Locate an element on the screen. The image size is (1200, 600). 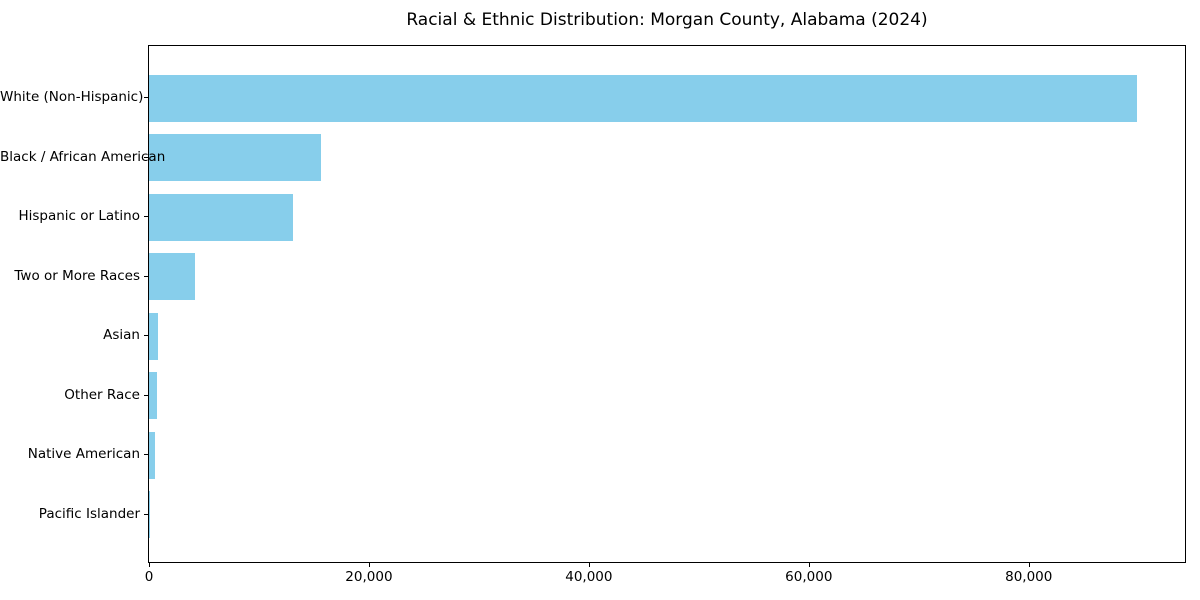
bar-two-or-more-races is located at coordinates (172, 277).